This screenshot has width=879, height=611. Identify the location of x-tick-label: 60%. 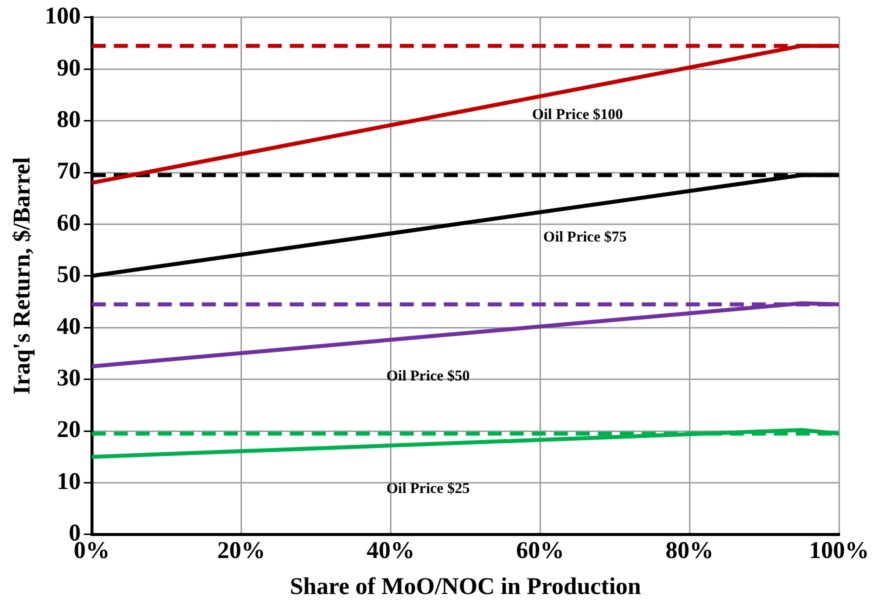
(540, 551).